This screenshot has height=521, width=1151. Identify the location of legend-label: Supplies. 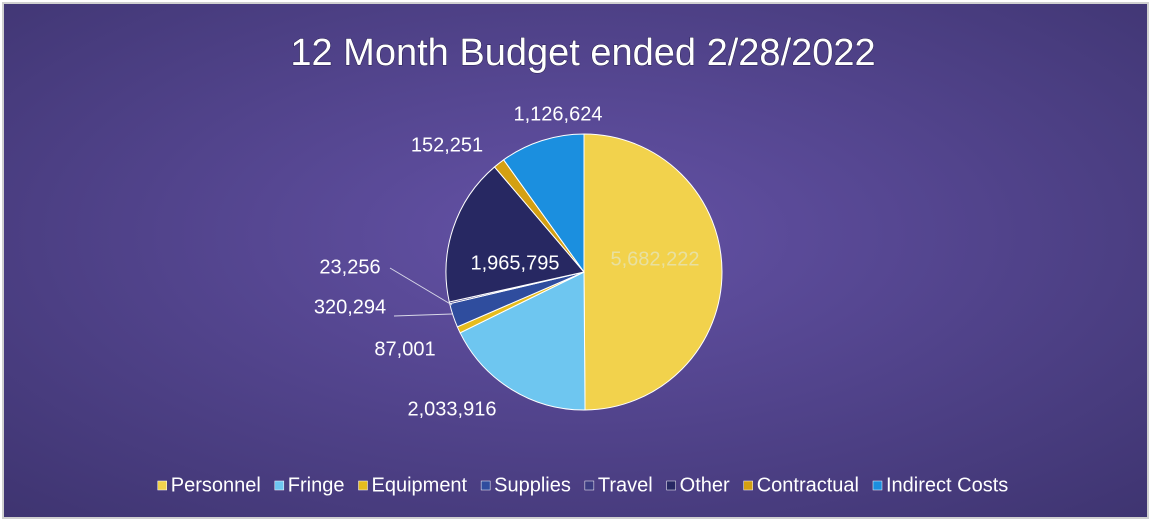
(532, 485).